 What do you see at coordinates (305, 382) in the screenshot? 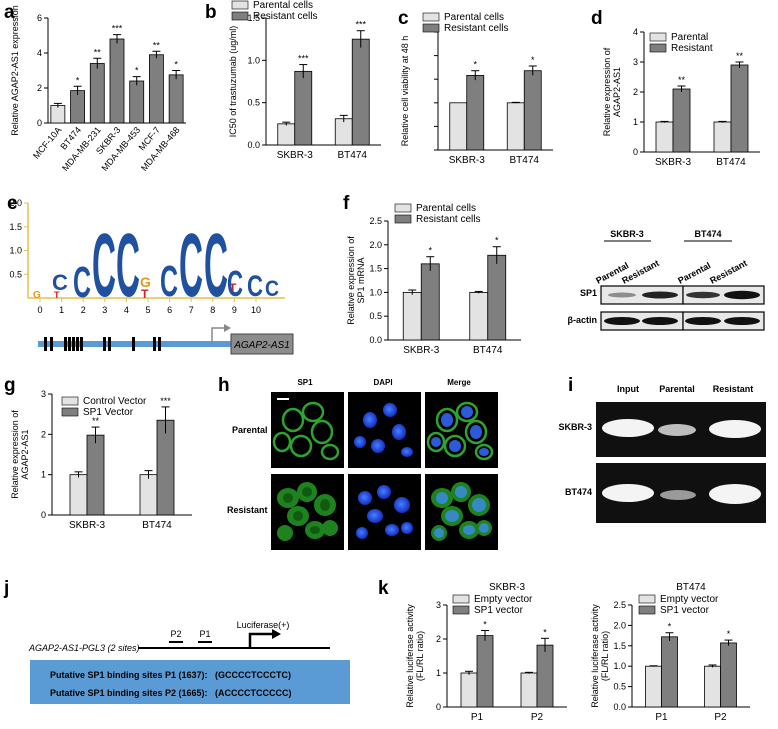
I see `if-column-label: SP1` at bounding box center [305, 382].